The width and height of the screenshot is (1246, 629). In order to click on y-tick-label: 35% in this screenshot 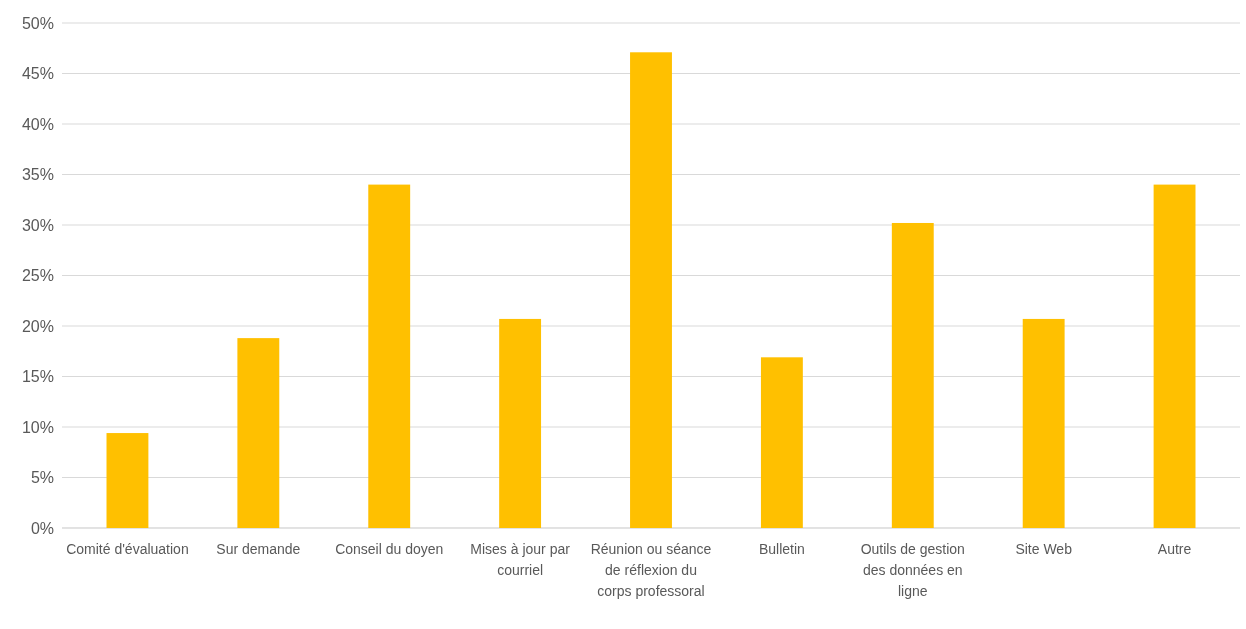, I will do `click(37, 175)`.